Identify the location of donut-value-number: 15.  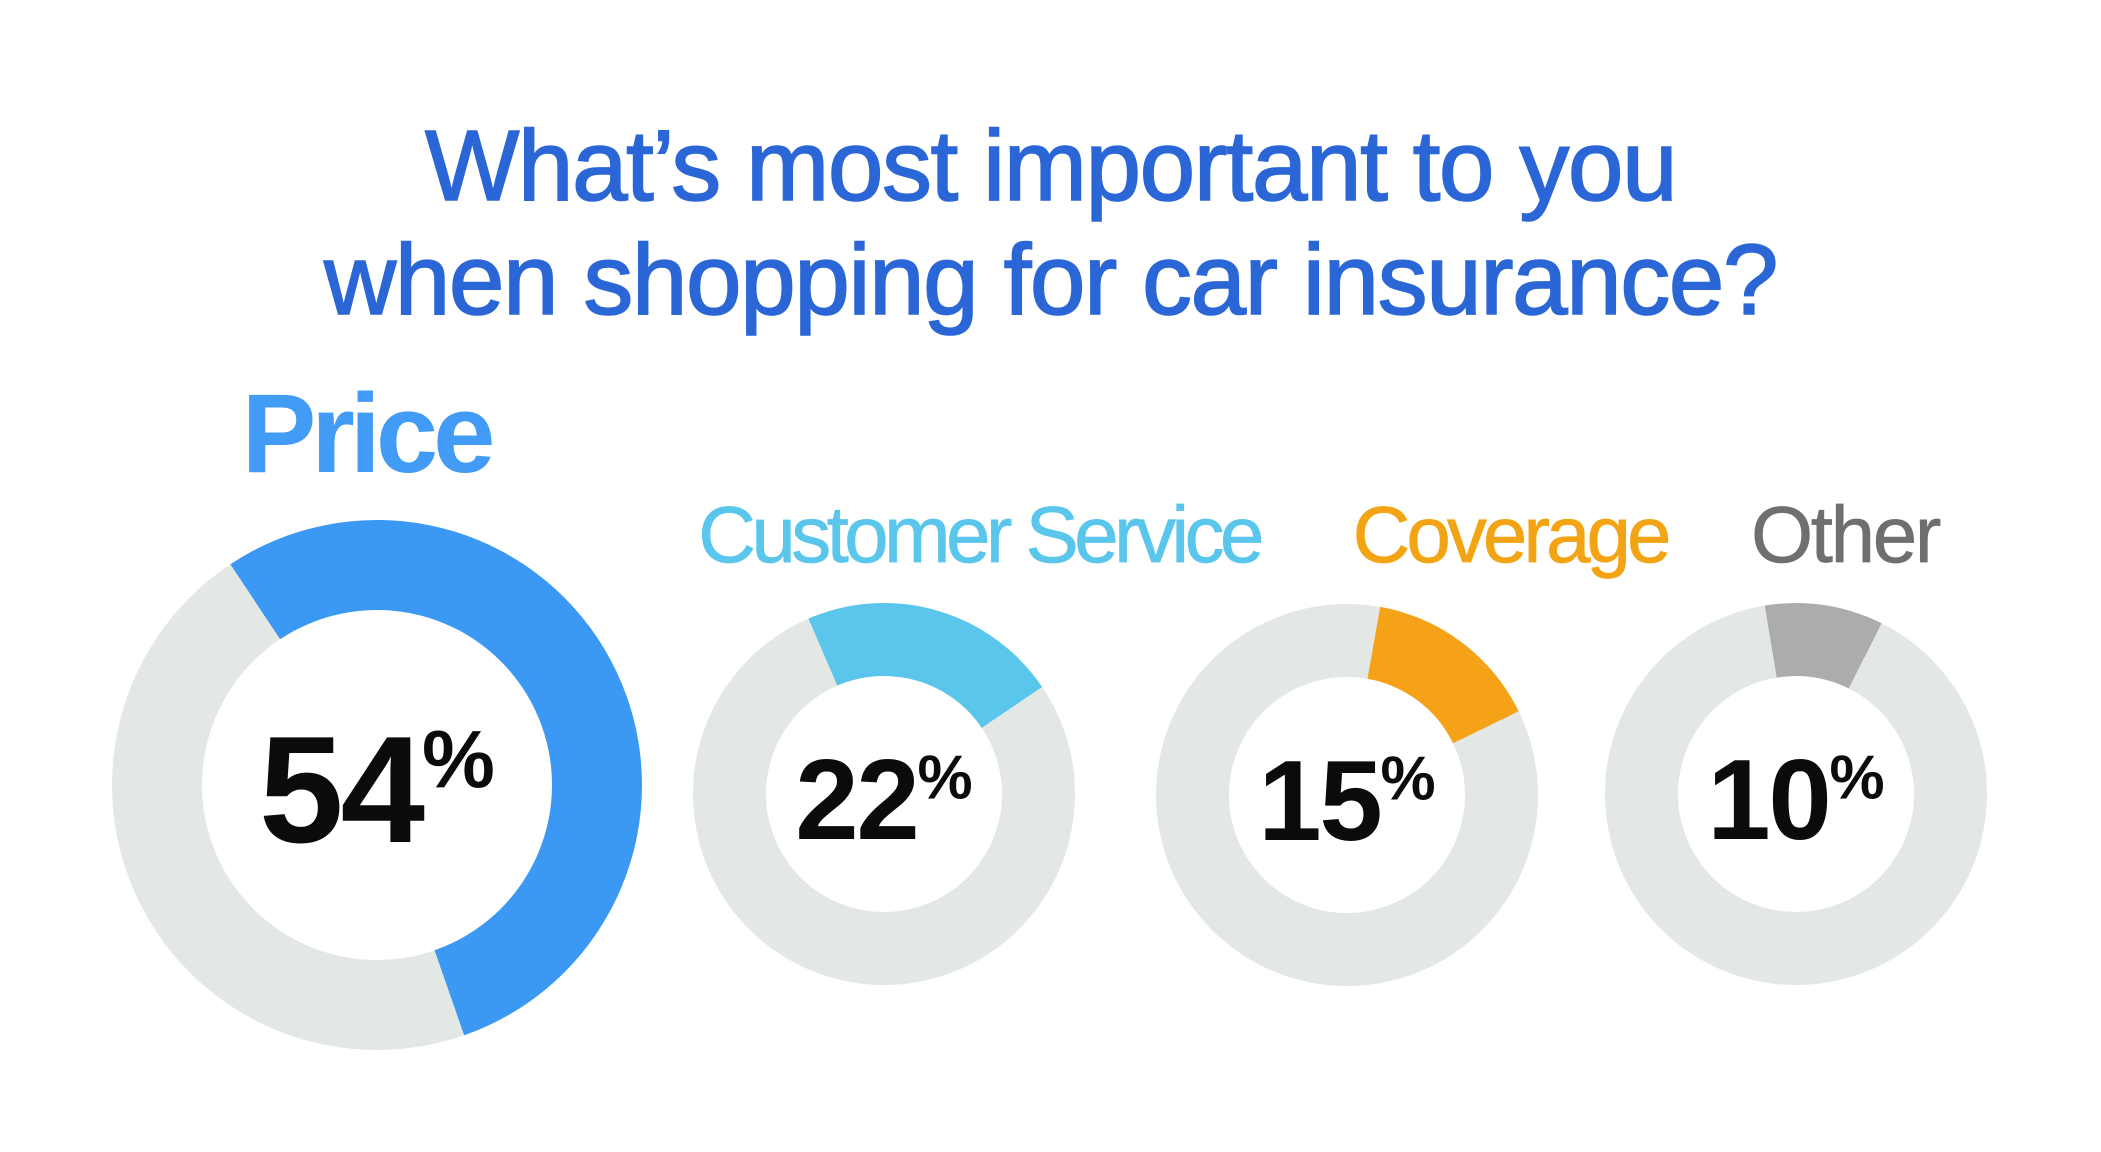
(1320, 801).